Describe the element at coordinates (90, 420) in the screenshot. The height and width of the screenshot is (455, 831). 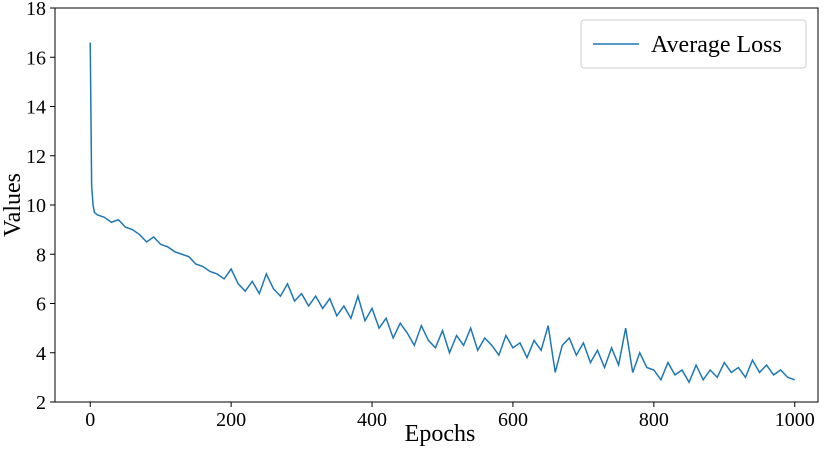
I see `x-tick-label: 0` at that location.